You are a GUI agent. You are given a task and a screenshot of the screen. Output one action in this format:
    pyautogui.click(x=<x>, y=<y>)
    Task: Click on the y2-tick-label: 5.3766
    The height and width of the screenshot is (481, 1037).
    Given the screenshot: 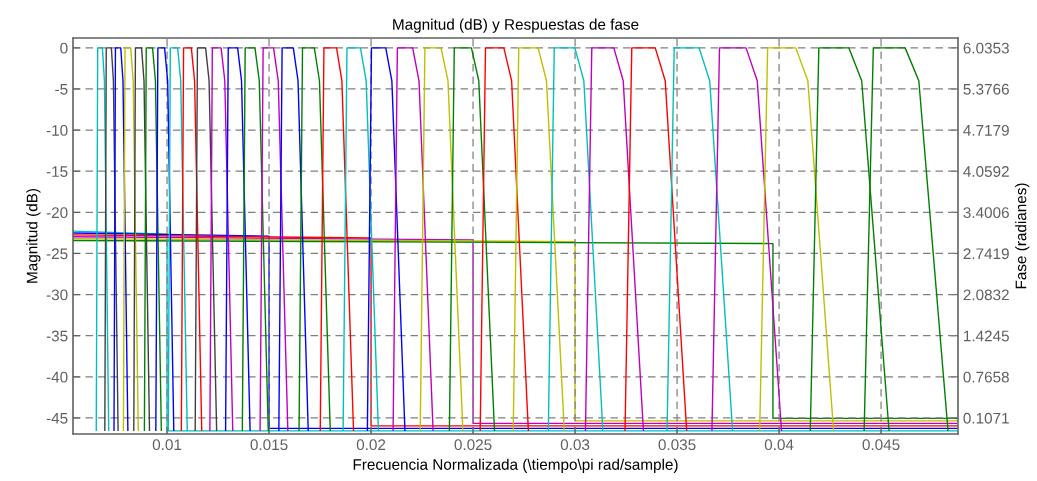 What is the action you would take?
    pyautogui.click(x=986, y=89)
    